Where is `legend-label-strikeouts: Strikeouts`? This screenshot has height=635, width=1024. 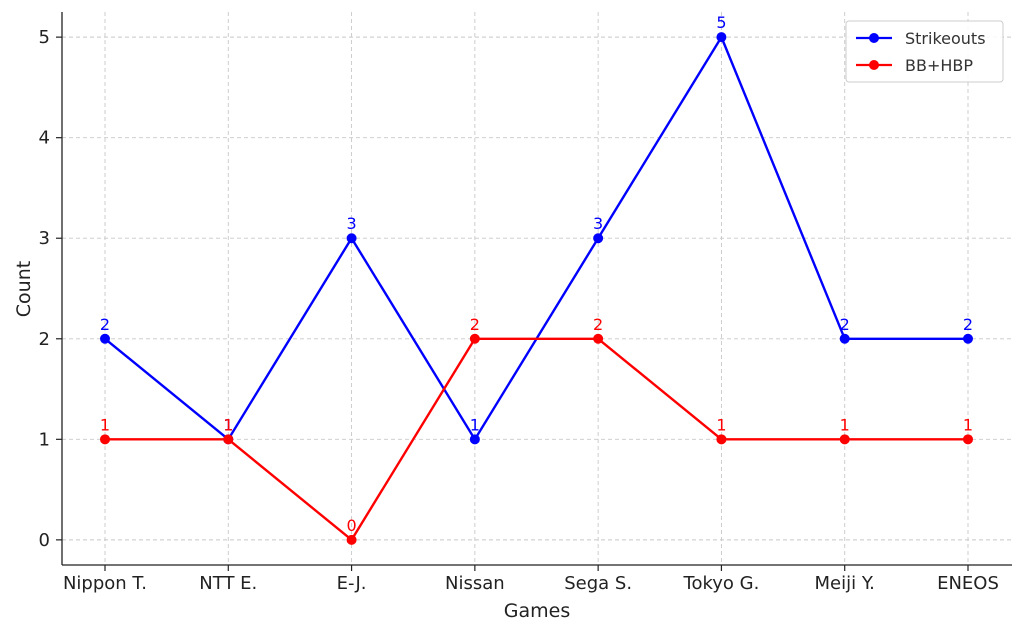
legend-label-strikeouts: Strikeouts is located at coordinates (945, 38).